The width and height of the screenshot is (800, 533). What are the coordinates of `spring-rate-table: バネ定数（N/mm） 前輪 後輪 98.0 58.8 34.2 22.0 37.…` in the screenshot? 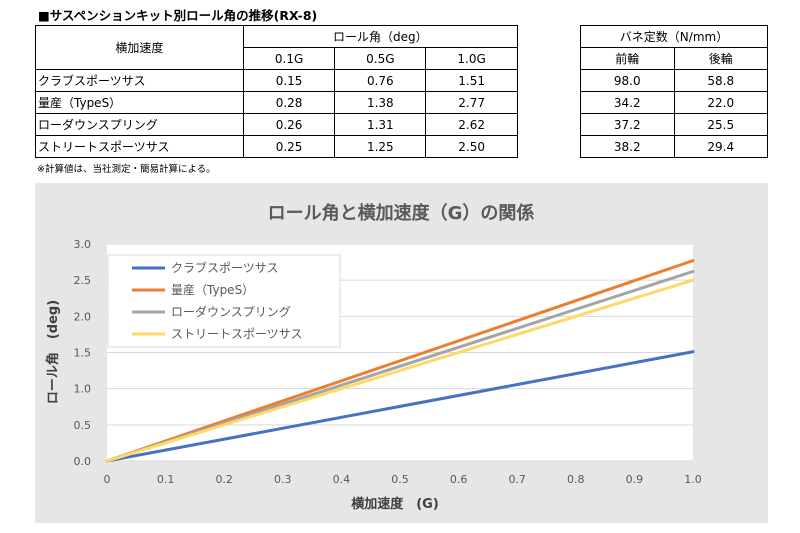 It's located at (674, 91).